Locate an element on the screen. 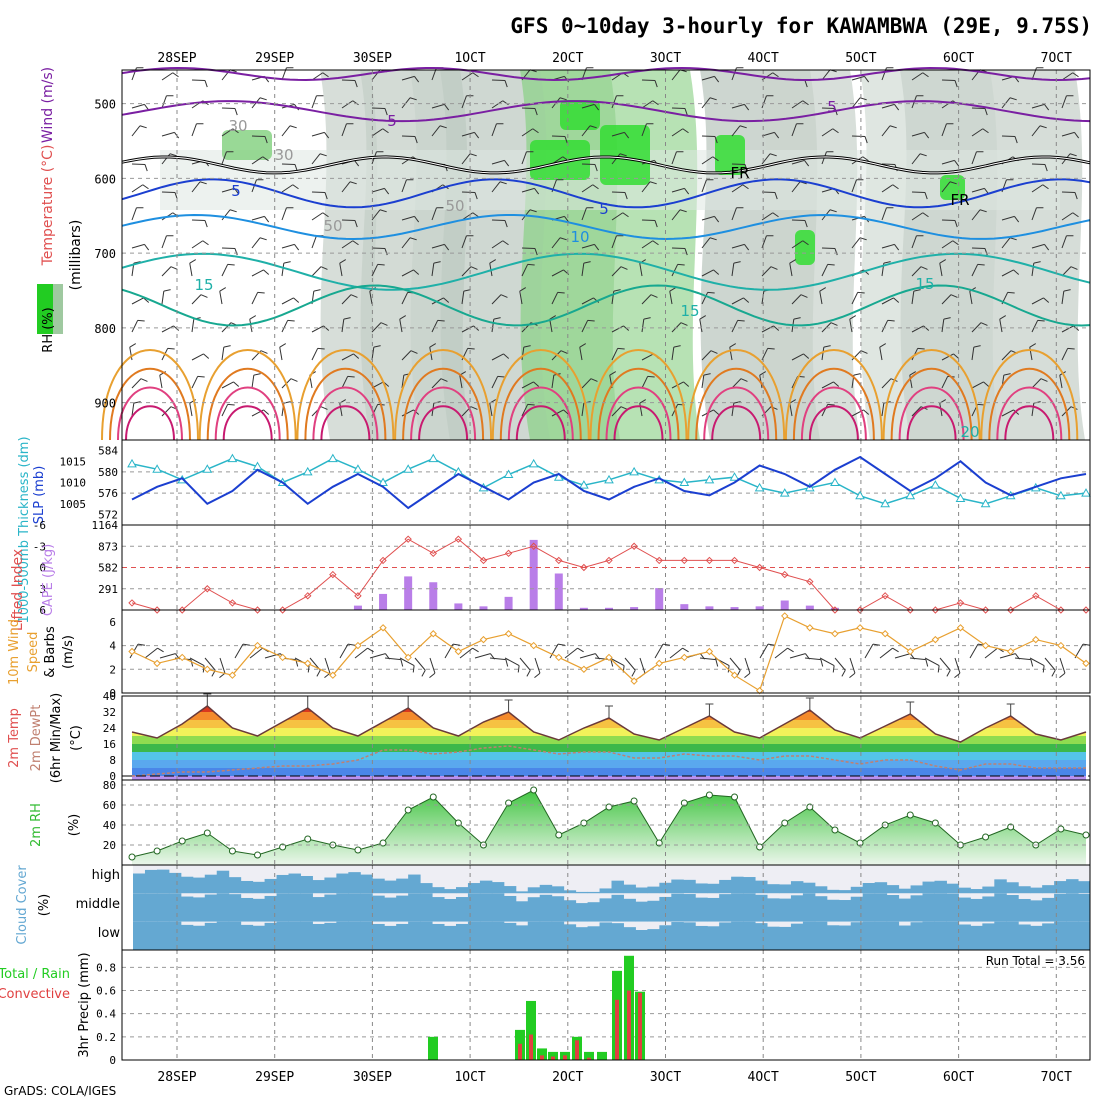 This screenshot has width=1100, height=1100. panel8-ytick: 0.2 is located at coordinates (106, 1037).